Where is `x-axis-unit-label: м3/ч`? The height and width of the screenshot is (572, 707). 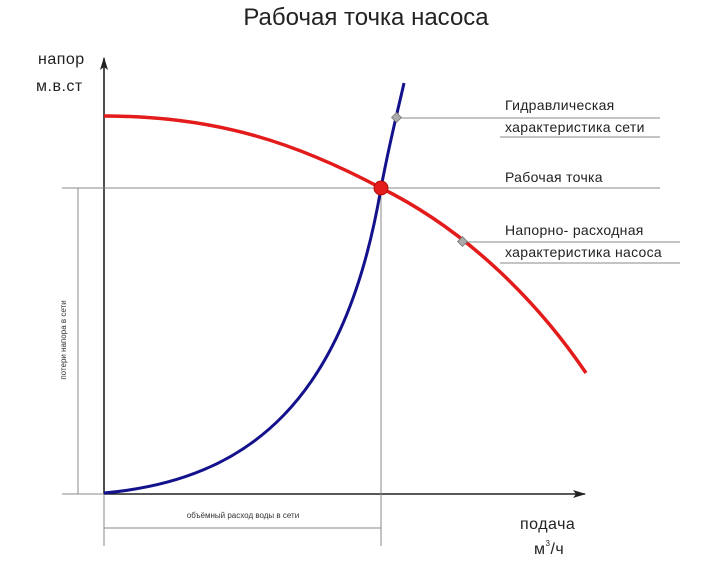
x-axis-unit-label: м3/ч is located at coordinates (549, 548).